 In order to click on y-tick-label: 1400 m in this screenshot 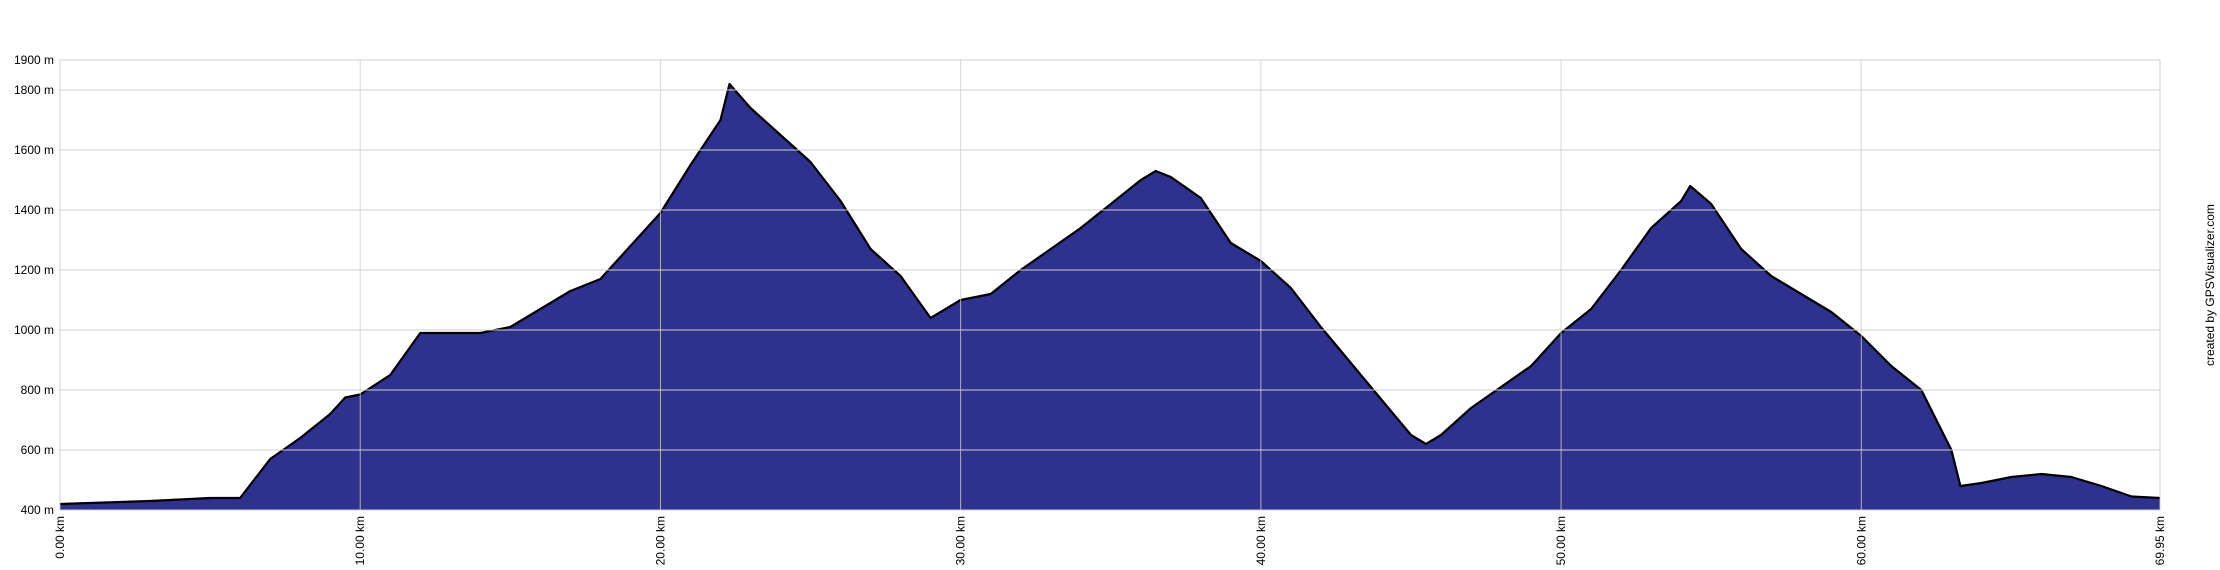, I will do `click(34, 210)`.